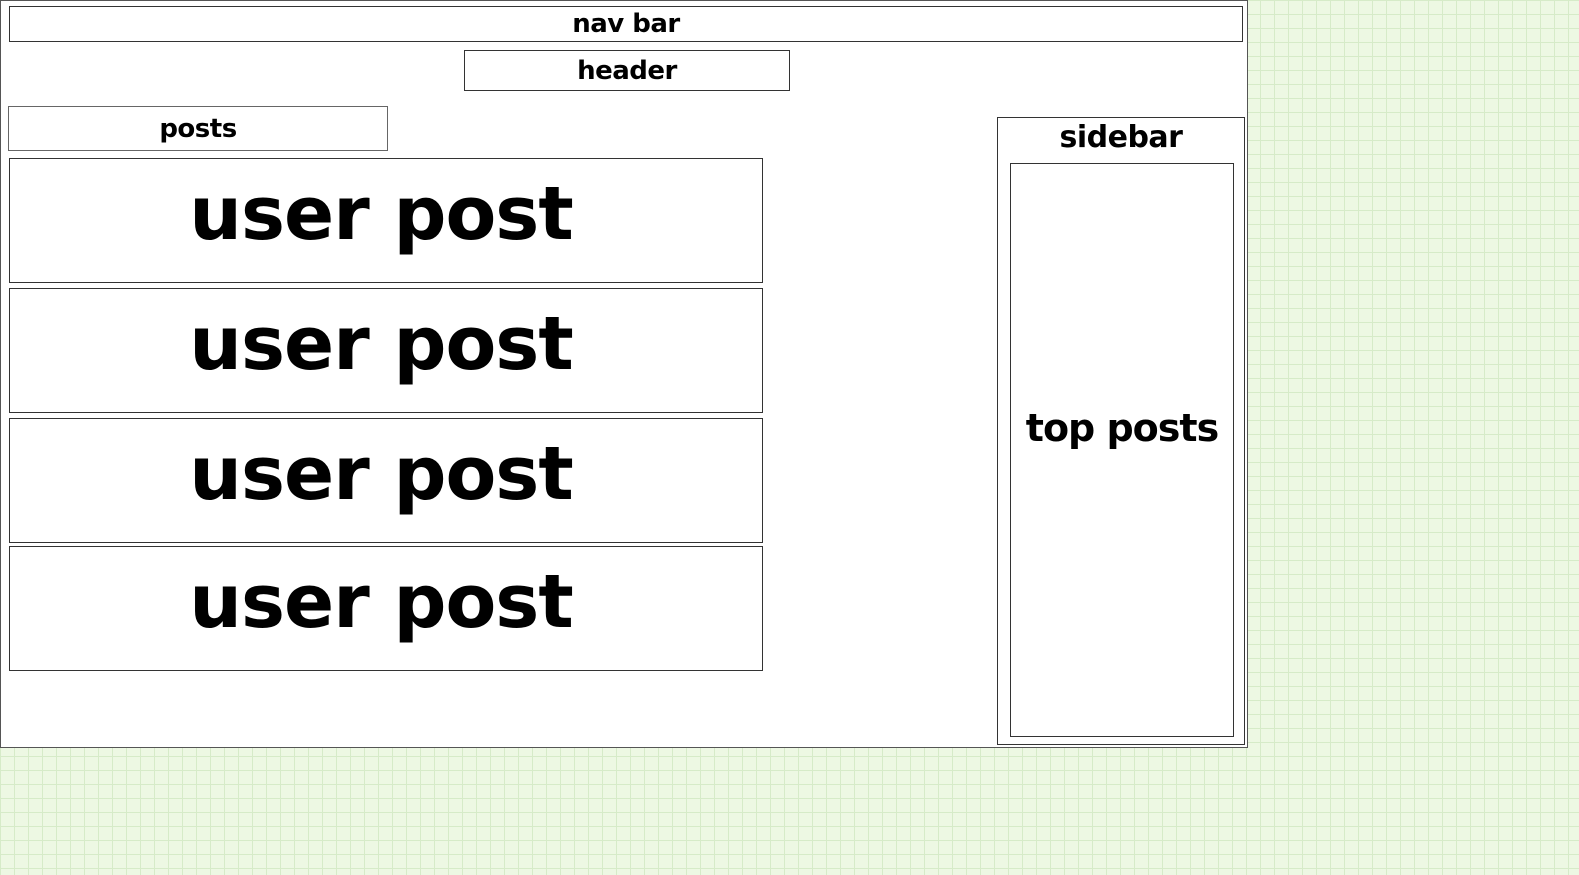 The image size is (1579, 875). I want to click on header-label: header, so click(627, 70).